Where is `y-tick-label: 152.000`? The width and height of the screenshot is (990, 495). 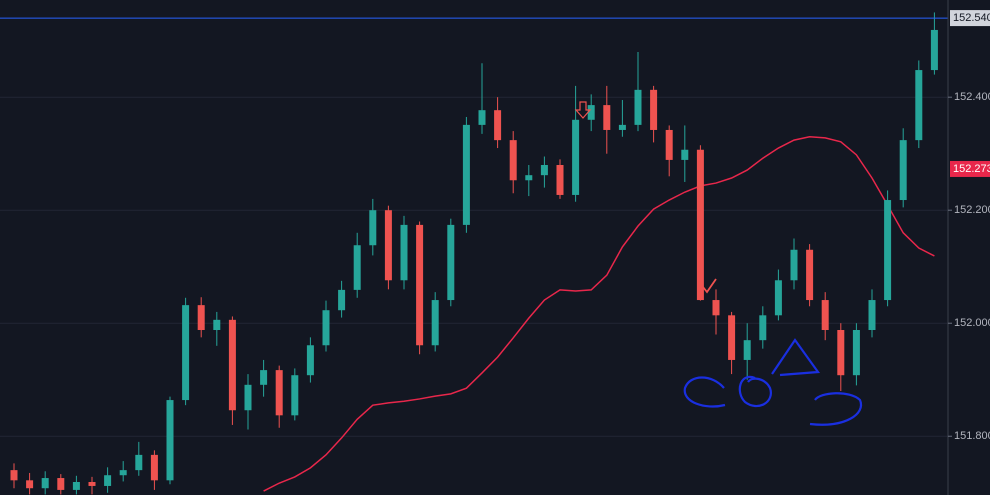
y-tick-label: 152.000 is located at coordinates (972, 323).